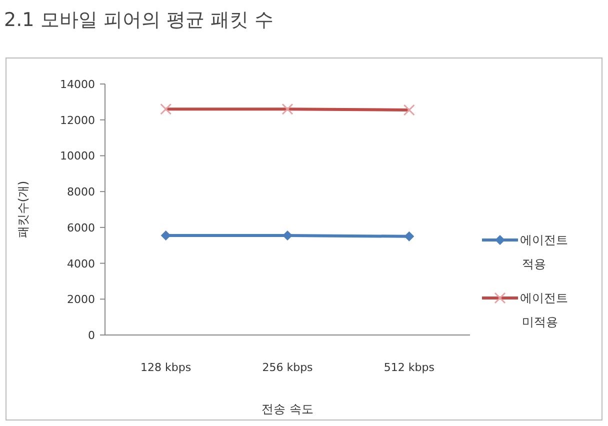 This screenshot has width=608, height=426. What do you see at coordinates (81, 263) in the screenshot?
I see `y-tick-label: 4000` at bounding box center [81, 263].